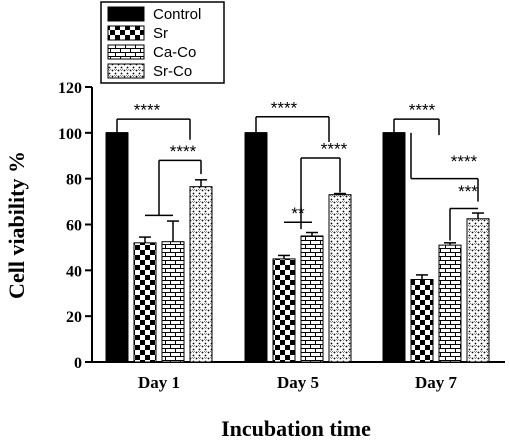 The width and height of the screenshot is (510, 444). I want to click on y-tick-label: 80, so click(74, 180).